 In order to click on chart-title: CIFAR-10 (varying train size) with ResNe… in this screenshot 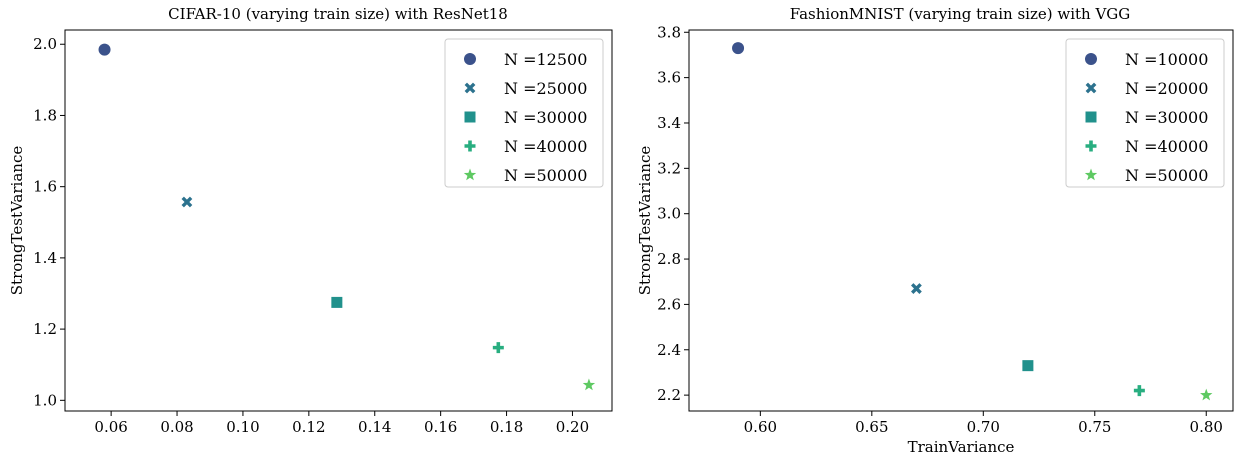, I will do `click(338, 14)`.